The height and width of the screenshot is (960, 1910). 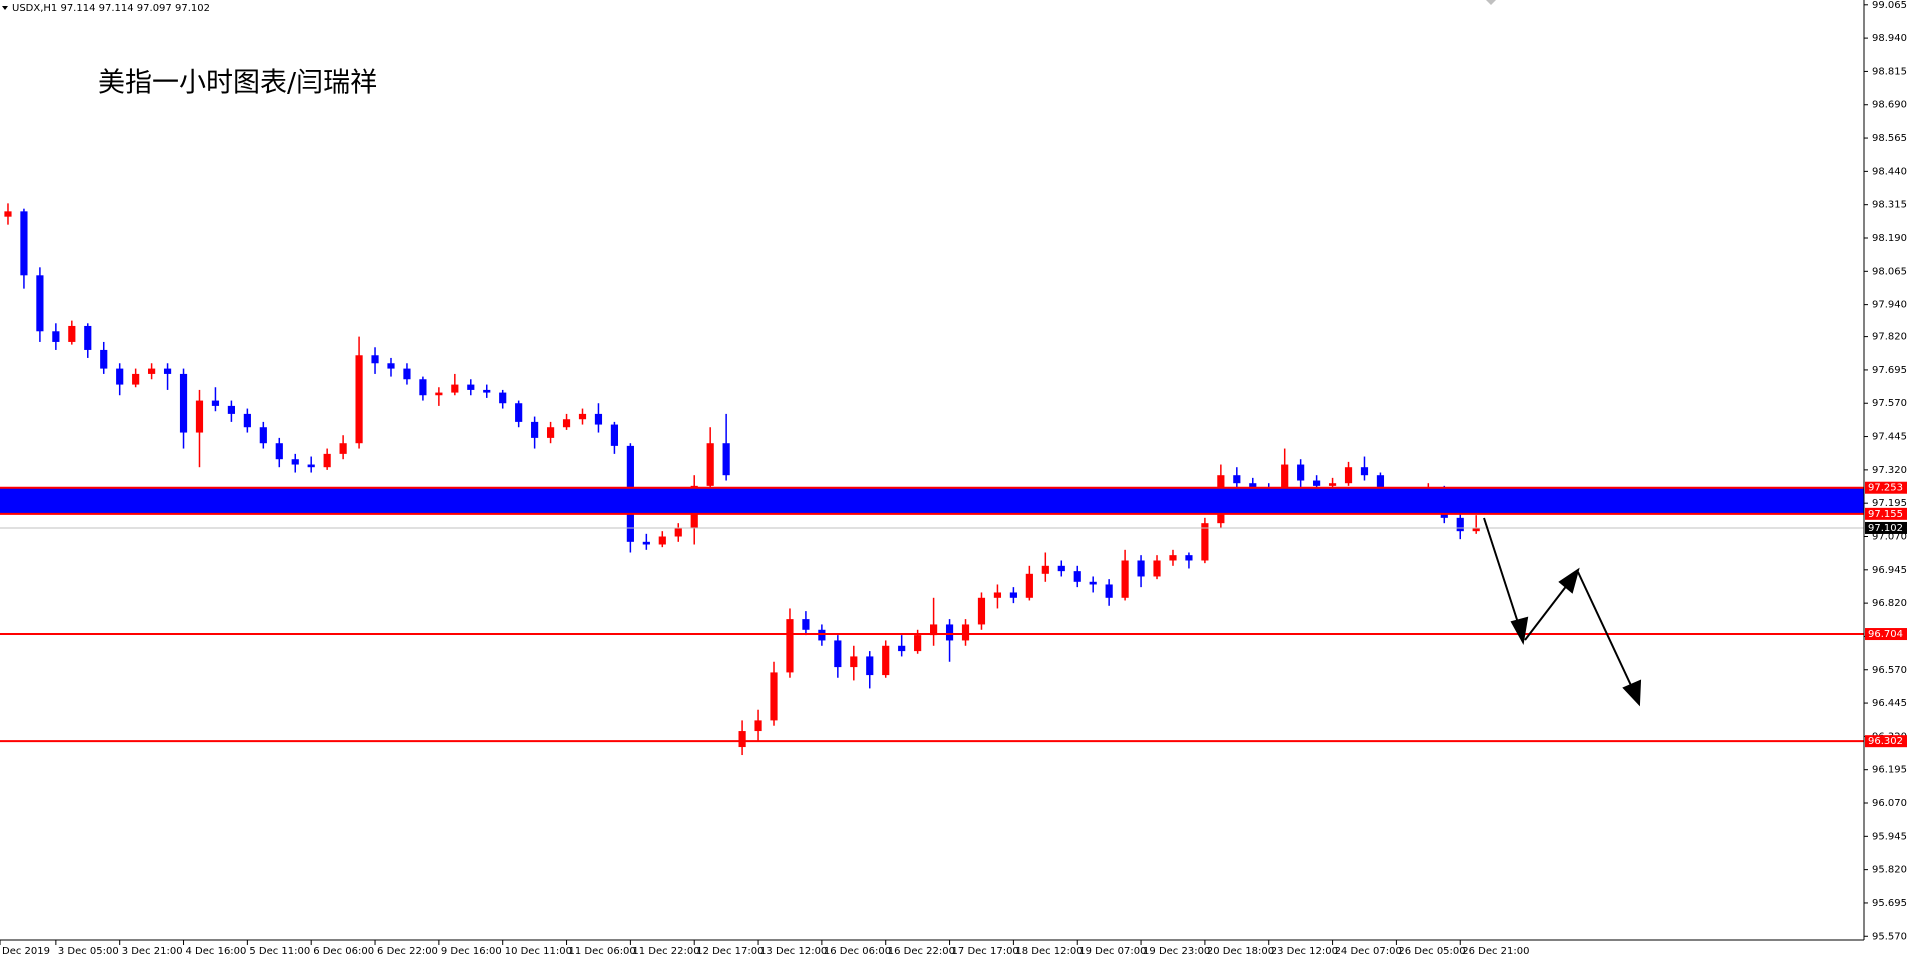 What do you see at coordinates (216, 951) in the screenshot?
I see `x-tick-label: 4 Dec 16:00` at bounding box center [216, 951].